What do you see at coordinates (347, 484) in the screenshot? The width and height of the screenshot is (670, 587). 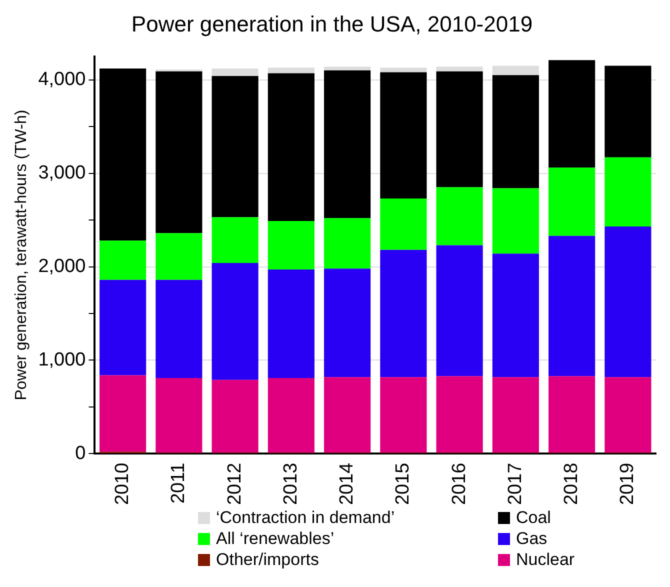 I see `x-tick-label: 2014` at bounding box center [347, 484].